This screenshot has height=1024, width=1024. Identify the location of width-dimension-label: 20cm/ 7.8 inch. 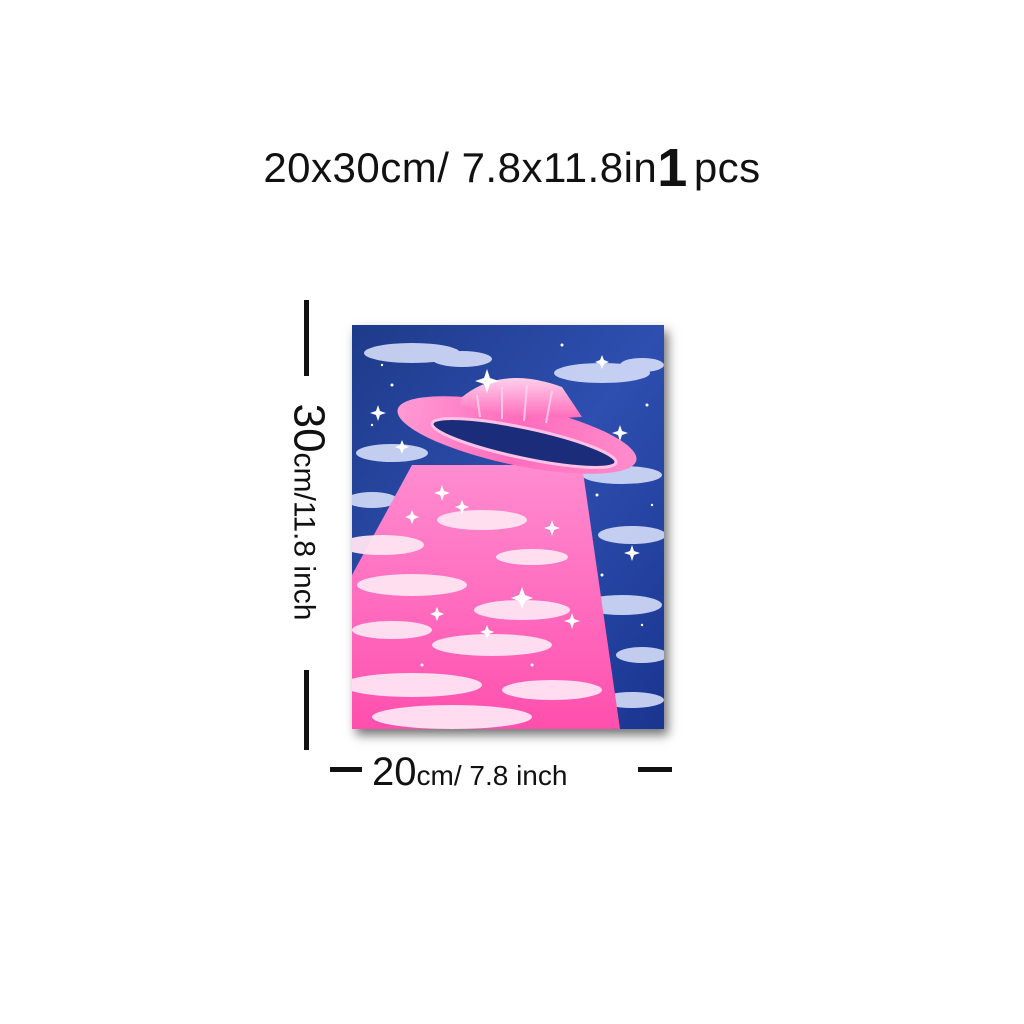
(469, 774).